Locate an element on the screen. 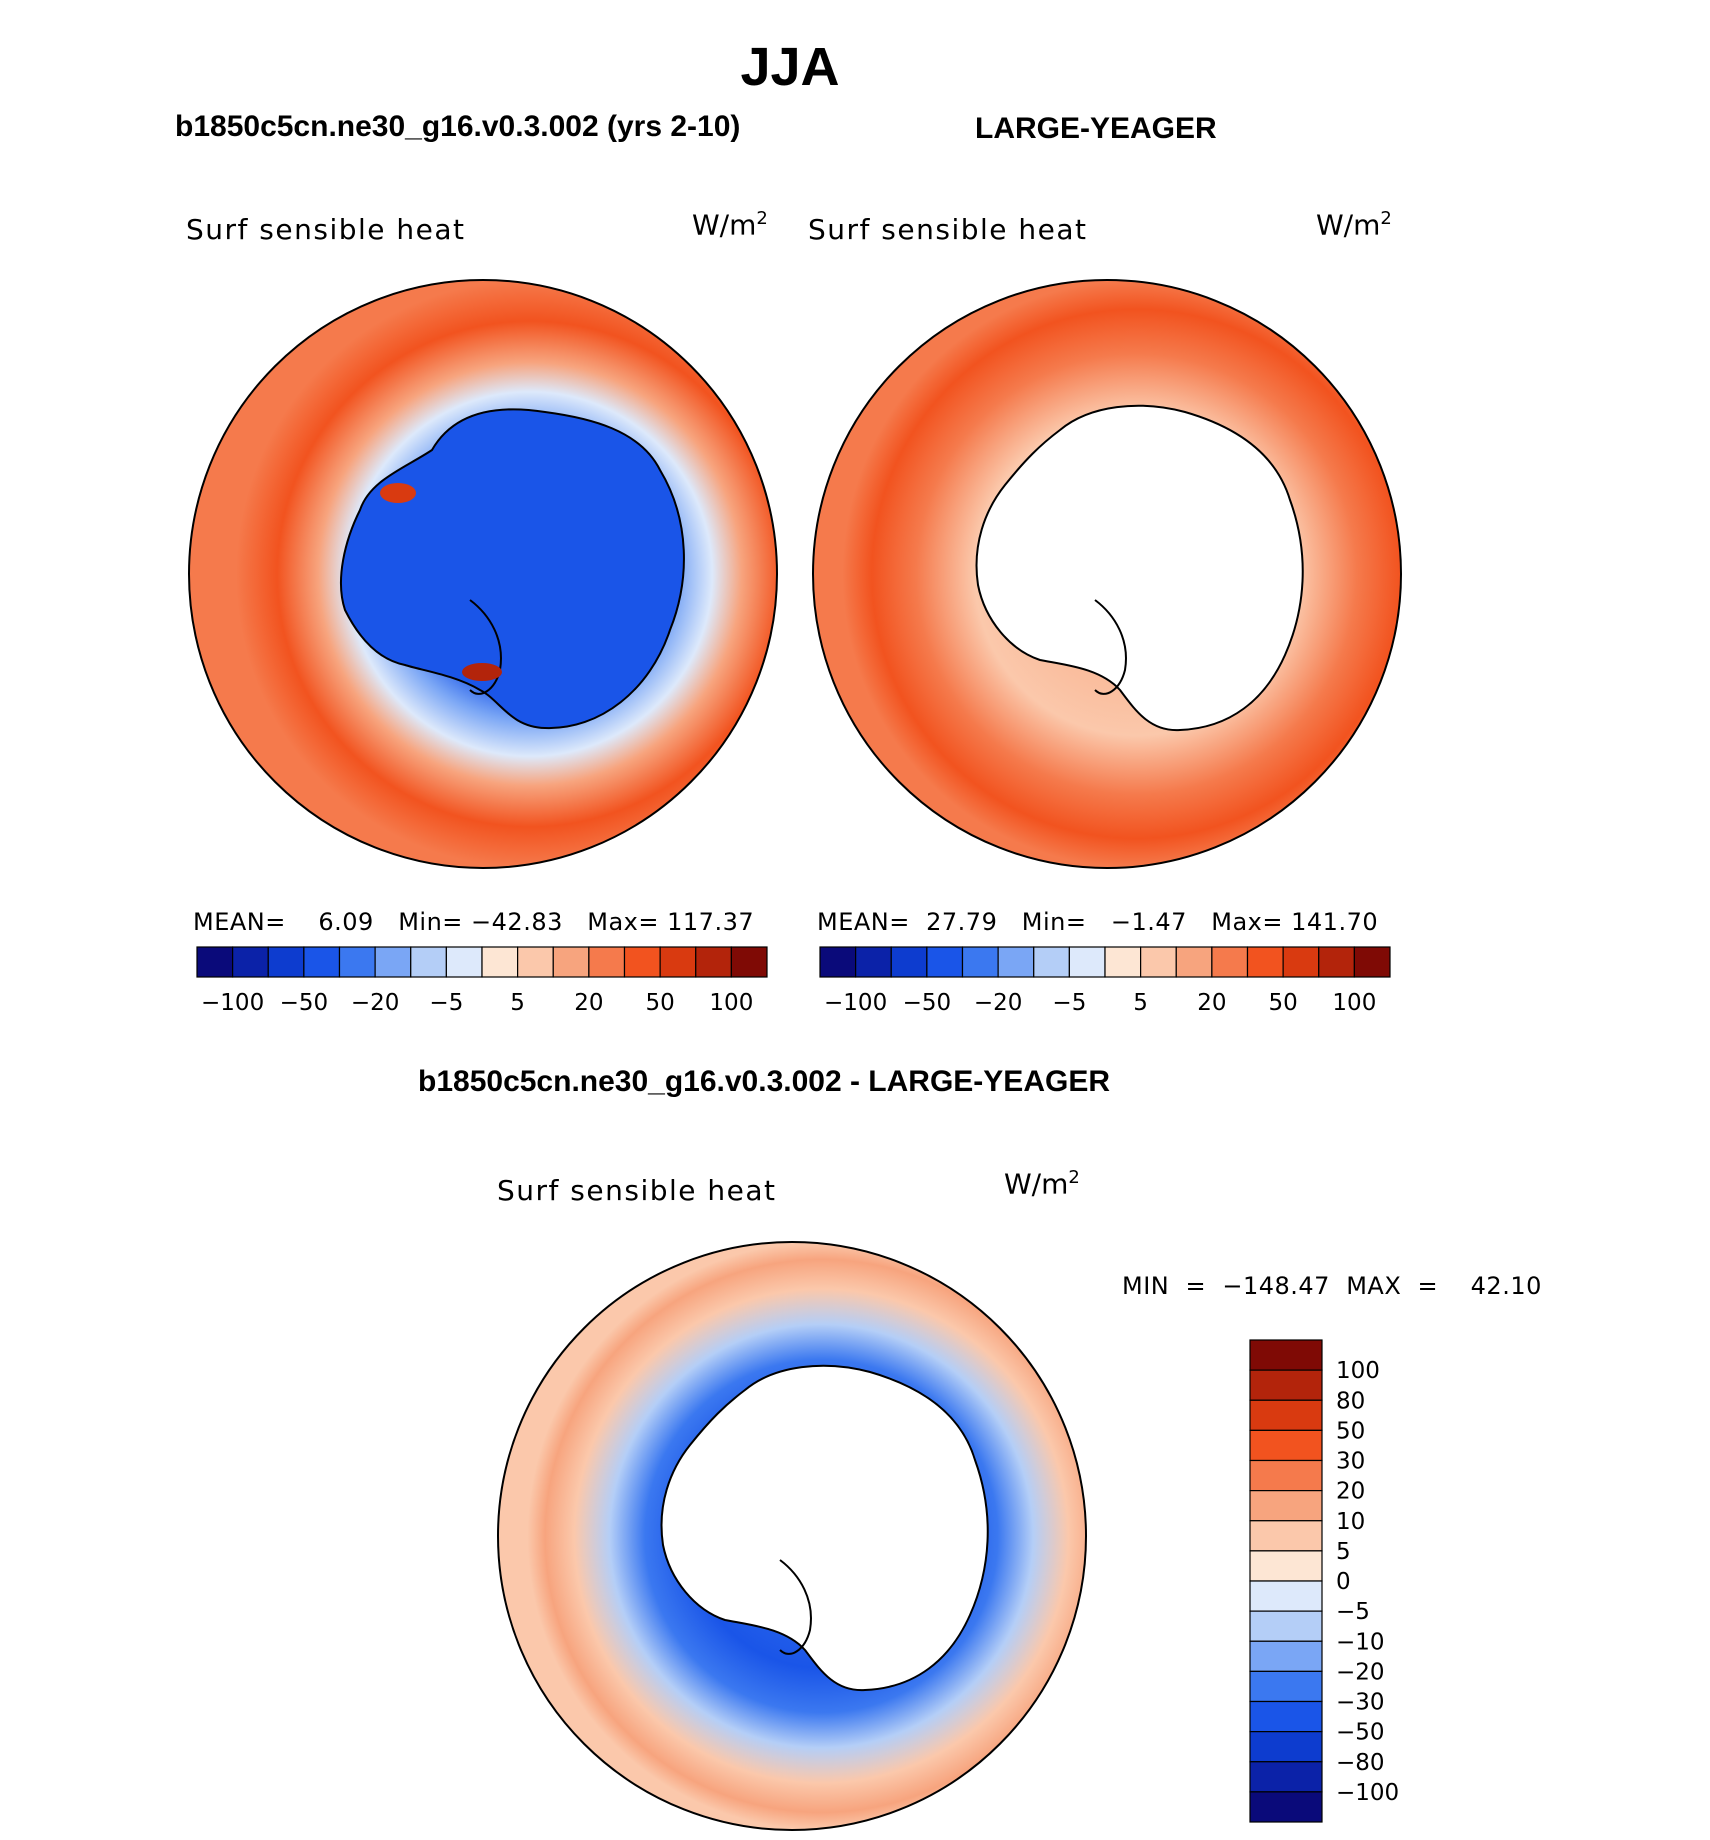 The width and height of the screenshot is (1710, 1840). panel1-colorbar: −100 −50 −20 −5 5 20 50 100 is located at coordinates (482, 981).